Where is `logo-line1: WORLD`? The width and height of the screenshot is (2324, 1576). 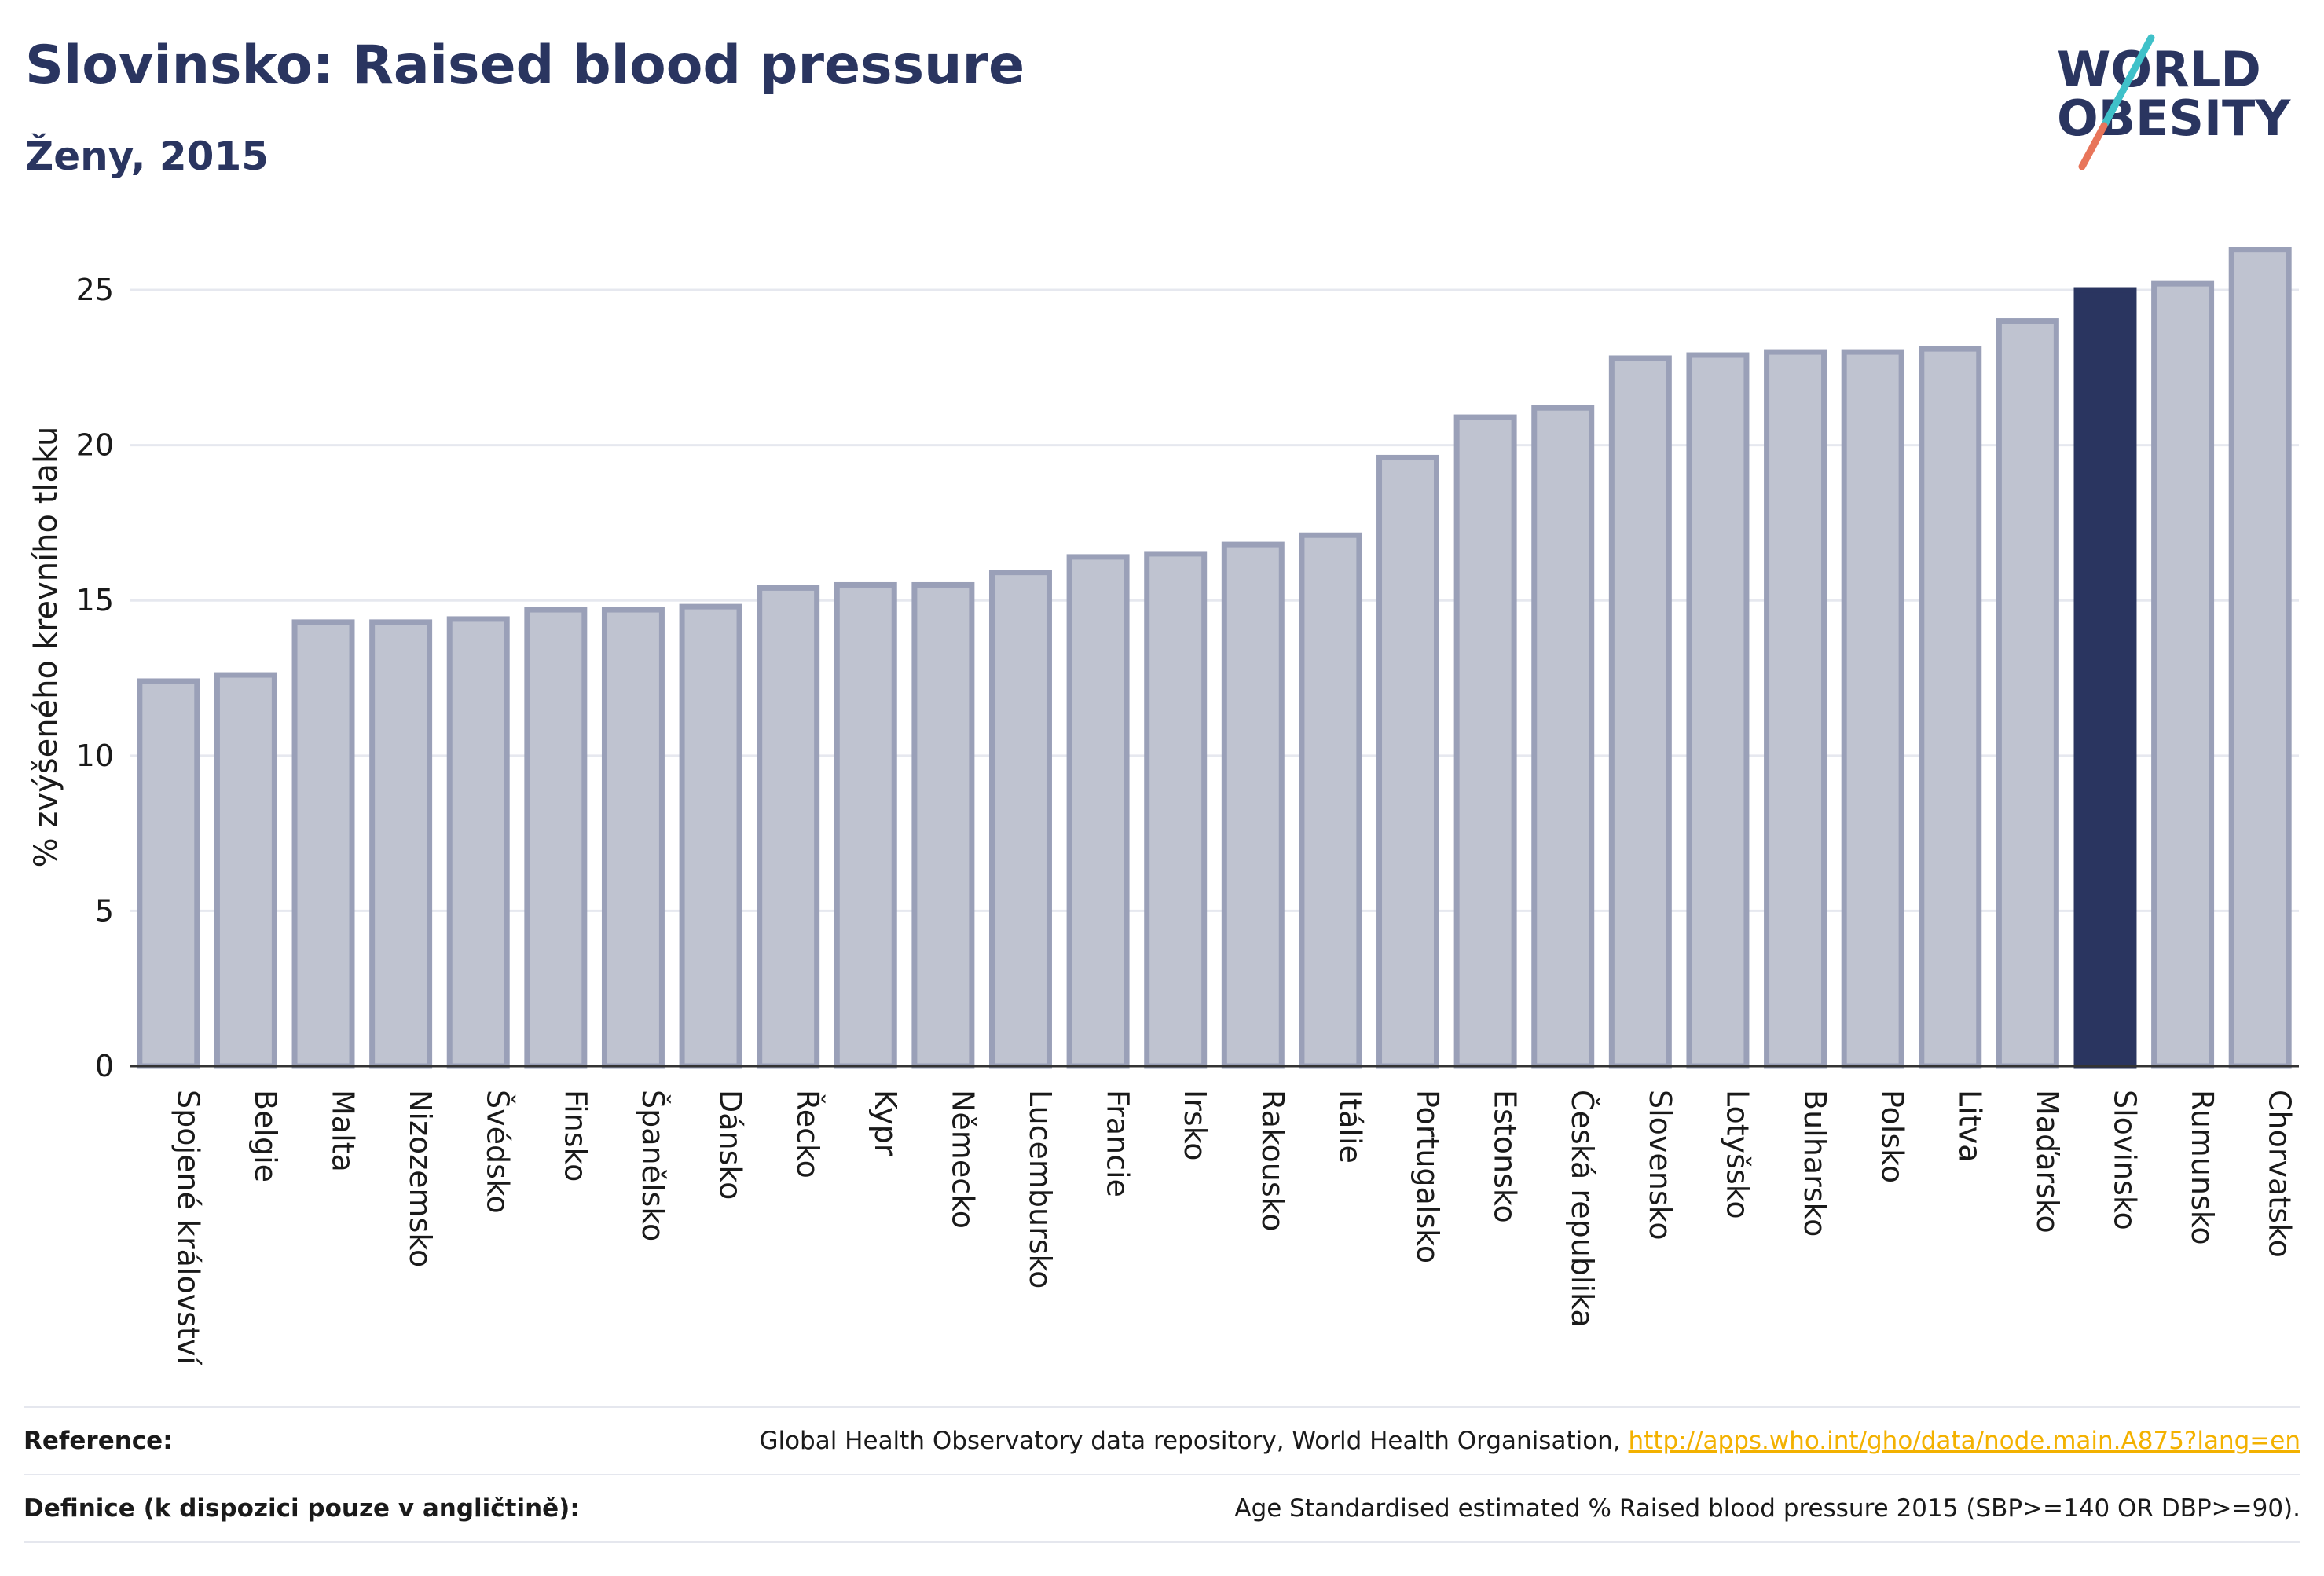
logo-line1: WORLD is located at coordinates (2159, 69).